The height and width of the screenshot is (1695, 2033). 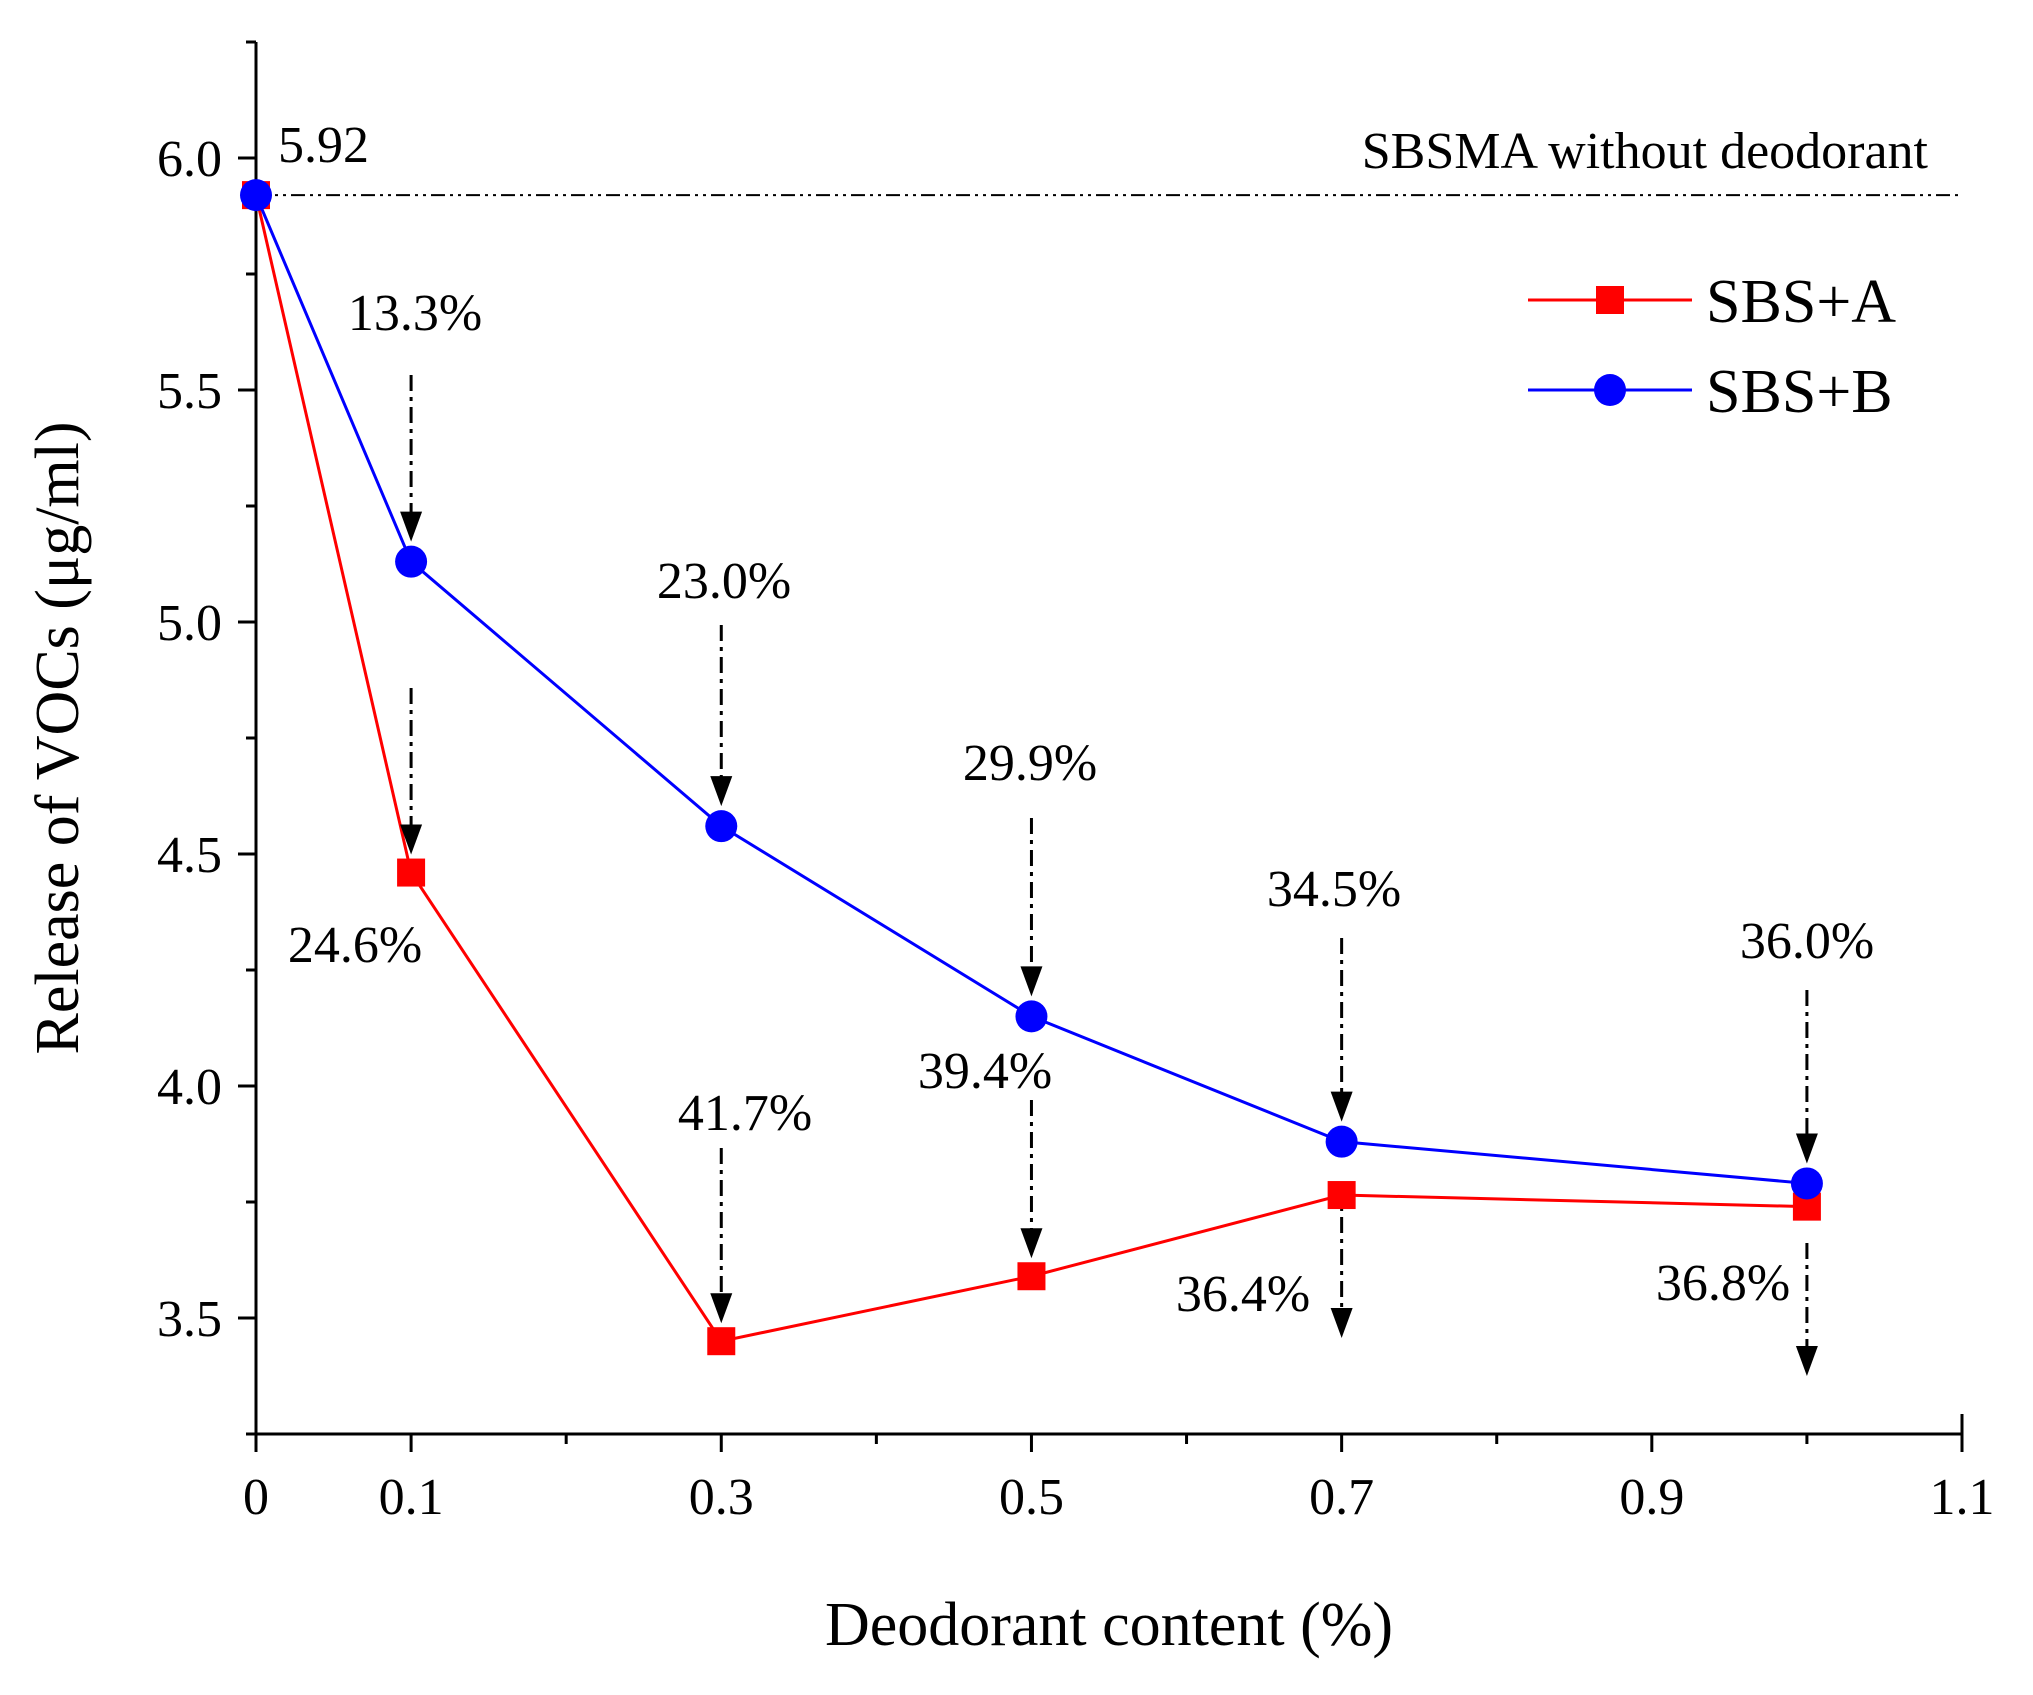 What do you see at coordinates (1341, 1497) in the screenshot?
I see `x-tick-label: 0.7` at bounding box center [1341, 1497].